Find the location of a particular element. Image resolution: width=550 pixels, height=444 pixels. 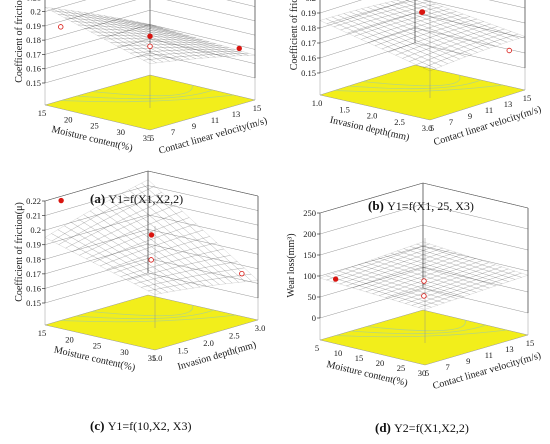

z-tick-label: 0.21 is located at coordinates (33, 1).